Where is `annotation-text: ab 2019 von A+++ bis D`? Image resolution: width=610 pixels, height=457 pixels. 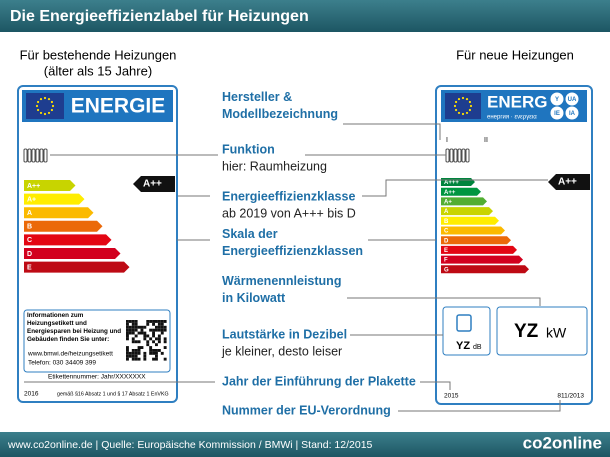
annotation-text: ab 2019 von A+++ bis D is located at coordinates (289, 213).